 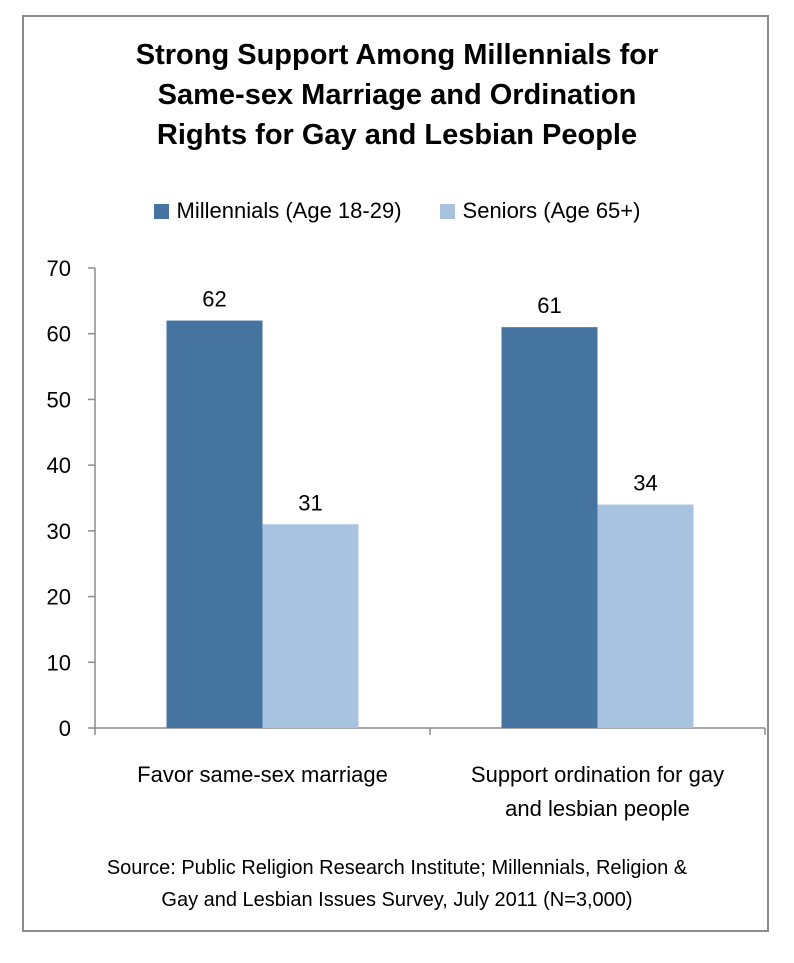 I want to click on y-tick-label: 50, so click(x=59, y=399).